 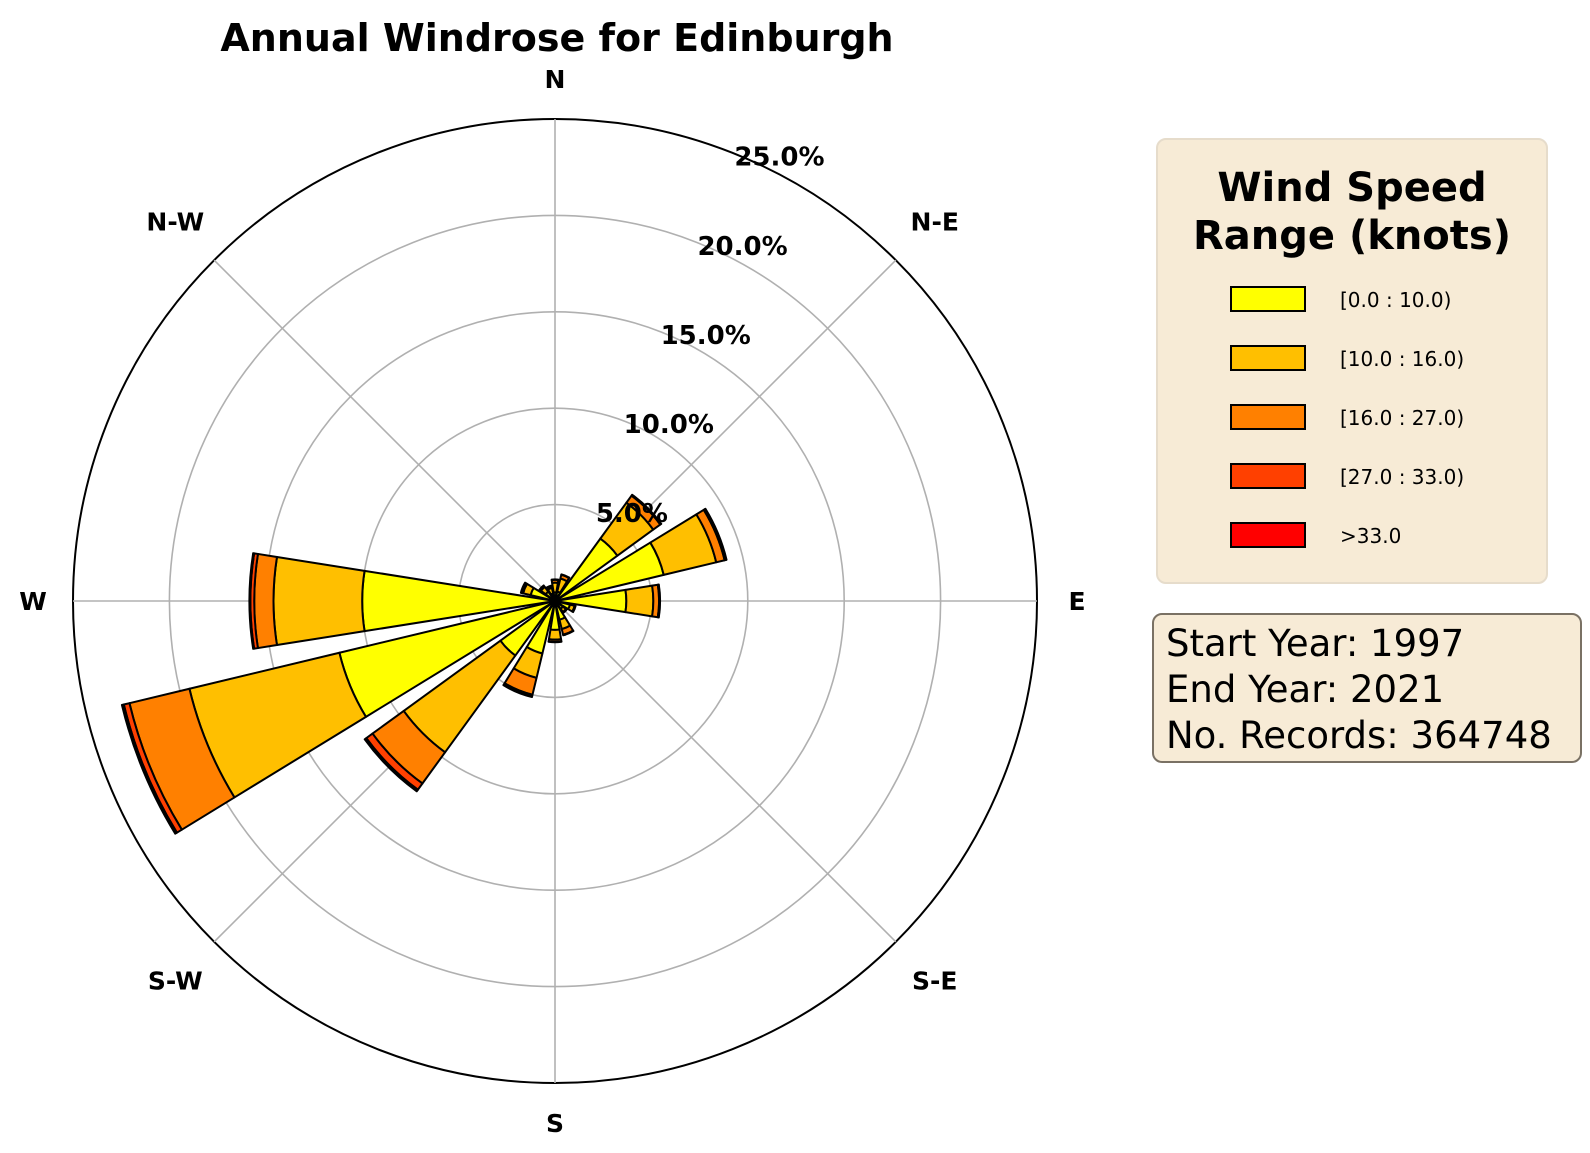 I want to click on radial-tick-label: 5.0%, so click(x=632, y=514).